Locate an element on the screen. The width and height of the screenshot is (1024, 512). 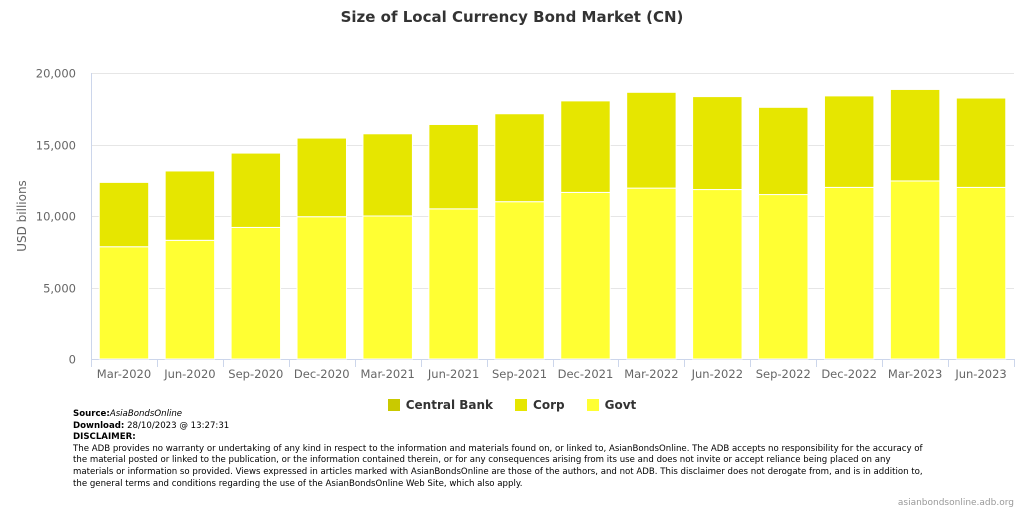
download-line: Download: 28/10/2023 @ 13:27:31 is located at coordinates (151, 425).